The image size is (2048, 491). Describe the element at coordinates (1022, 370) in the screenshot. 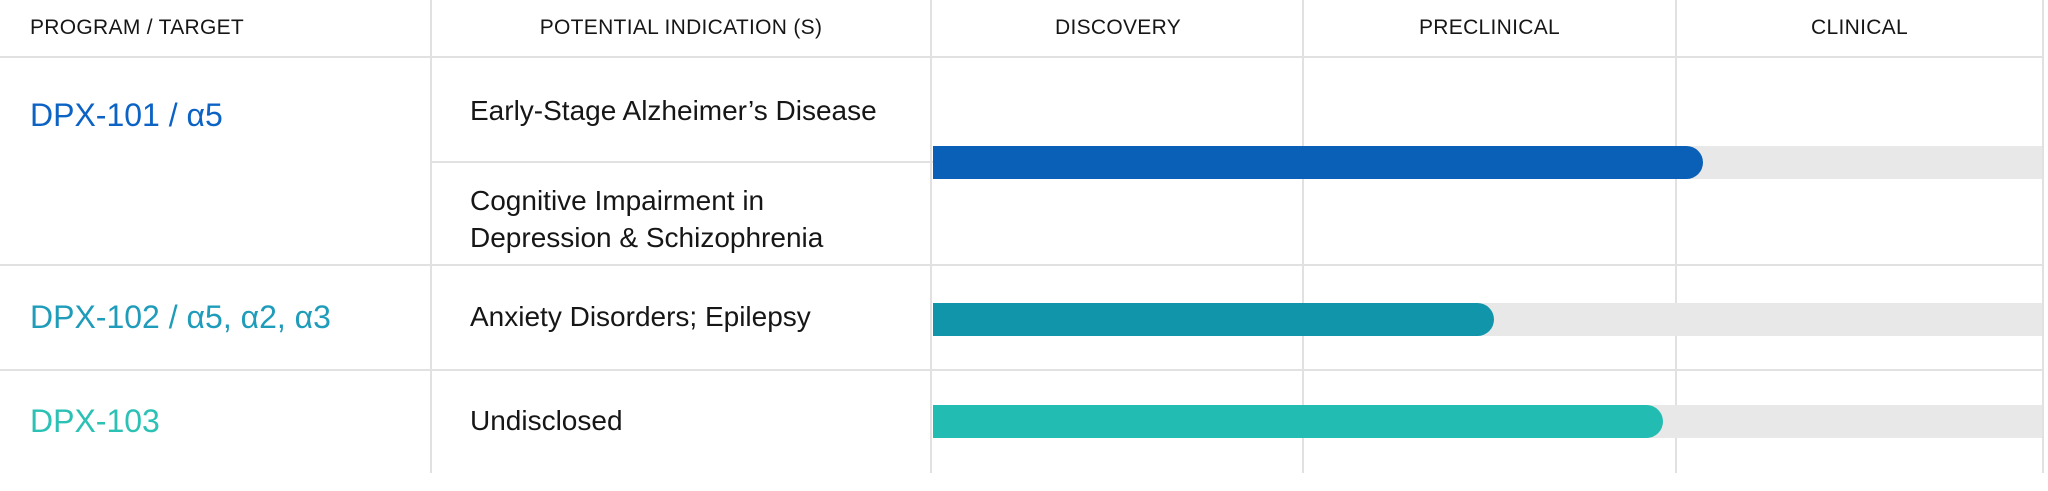

I see `grid-line-horizontal-row2-row3` at that location.